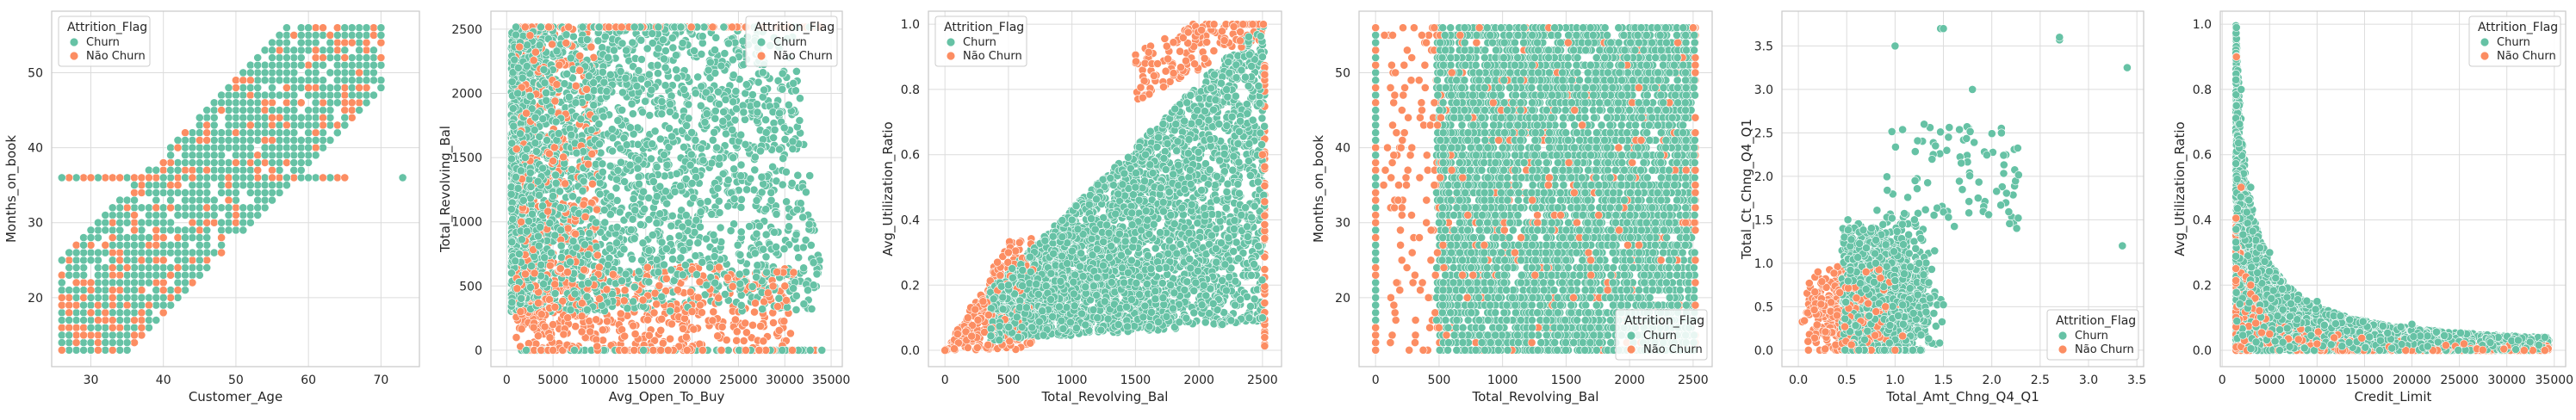 The image size is (2576, 420). I want to click on y-tick-label: 0.2, so click(910, 286).